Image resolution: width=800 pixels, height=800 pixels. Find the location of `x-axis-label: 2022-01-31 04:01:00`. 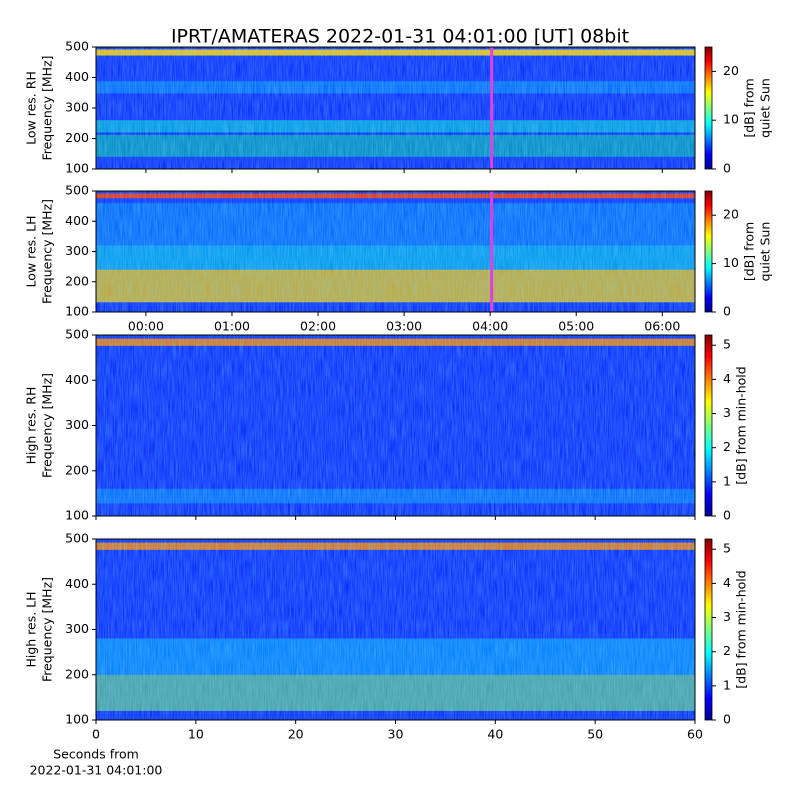

x-axis-label: 2022-01-31 04:01:00 is located at coordinates (96, 770).